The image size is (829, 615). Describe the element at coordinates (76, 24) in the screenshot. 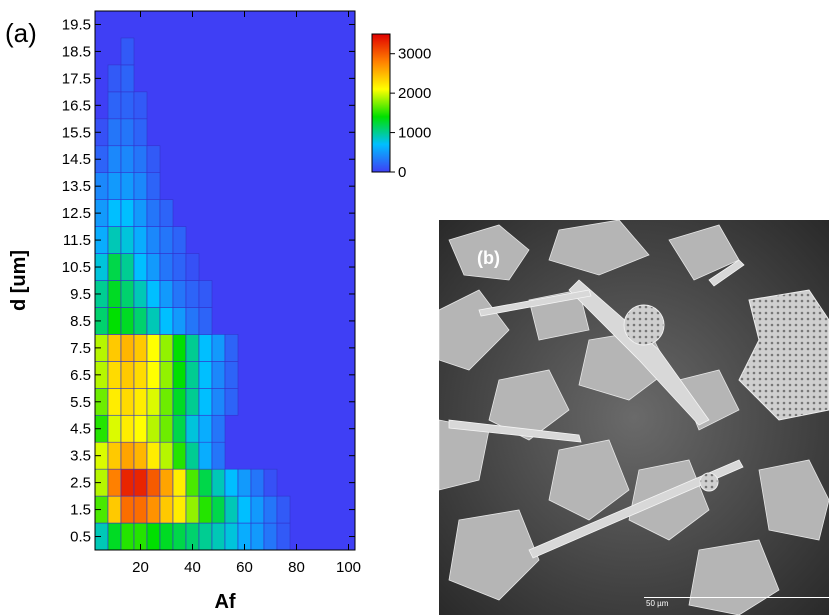

I see `y-tick-label: 19.5` at that location.